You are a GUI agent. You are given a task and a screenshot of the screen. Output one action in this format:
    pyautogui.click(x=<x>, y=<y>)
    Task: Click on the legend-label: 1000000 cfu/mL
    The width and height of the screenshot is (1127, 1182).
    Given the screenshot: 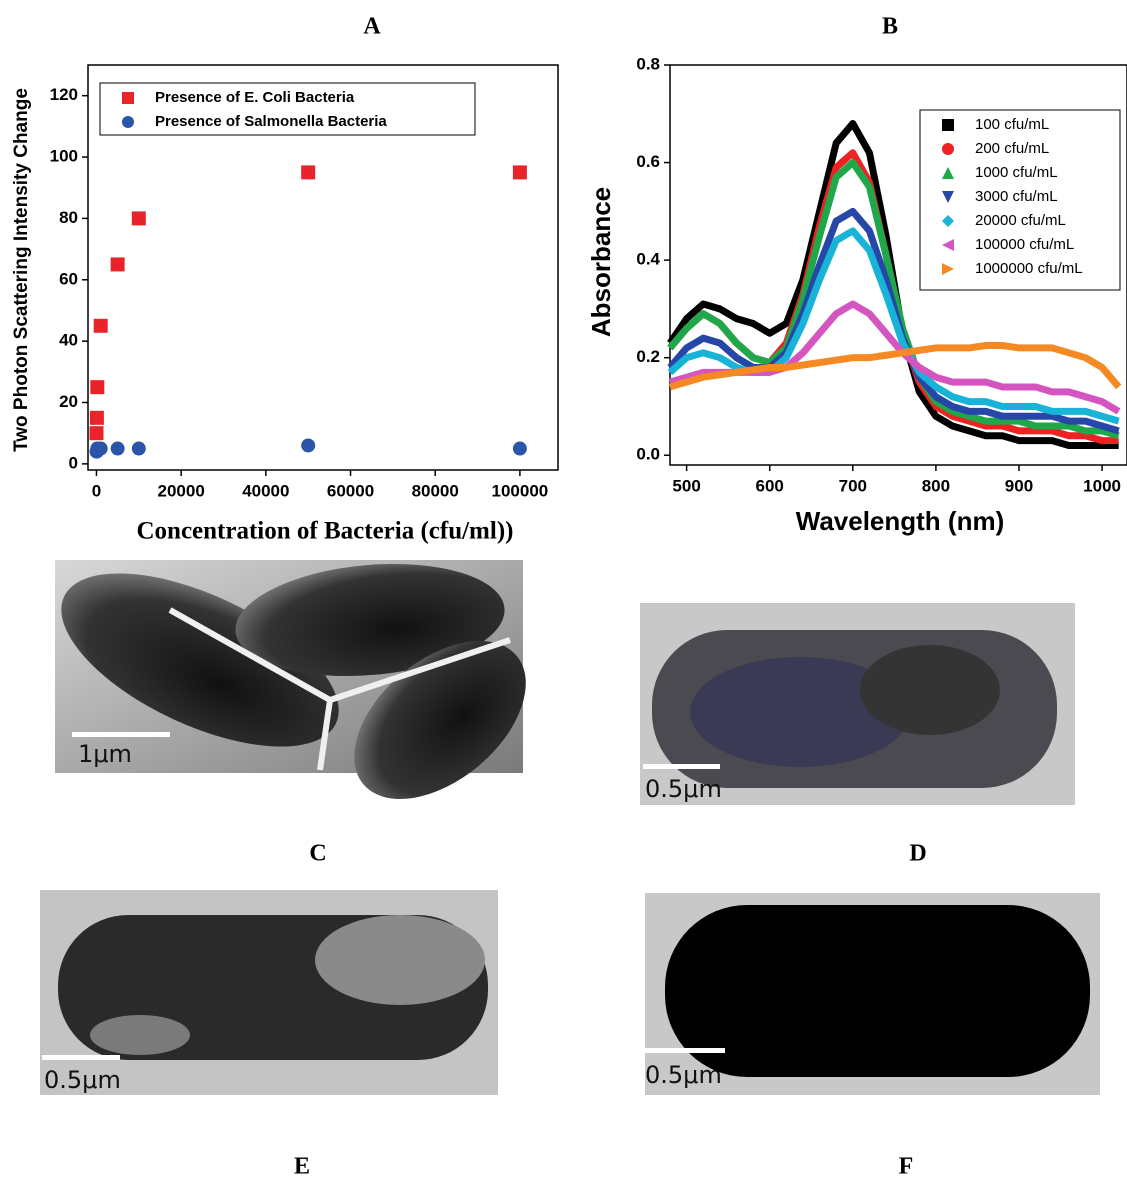 What is the action you would take?
    pyautogui.click(x=1029, y=268)
    